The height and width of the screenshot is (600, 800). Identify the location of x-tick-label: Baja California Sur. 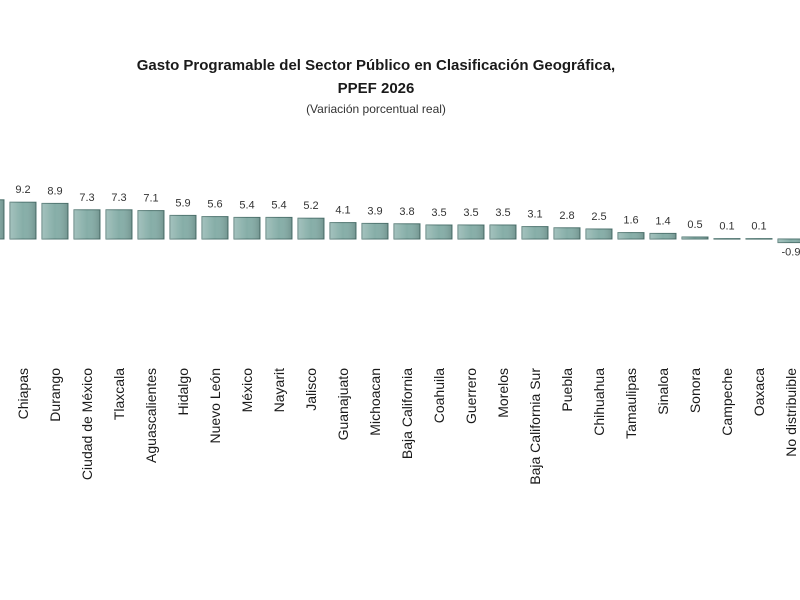
(535, 426).